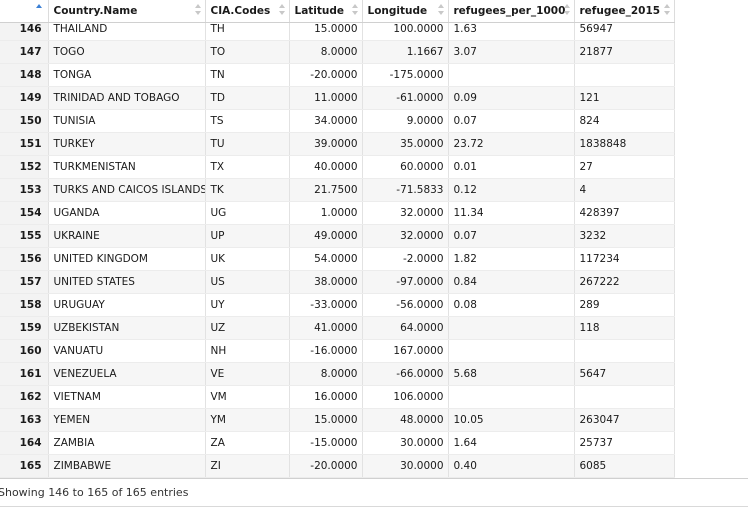  I want to click on cell-country-name: UNITED STATES, so click(127, 282).